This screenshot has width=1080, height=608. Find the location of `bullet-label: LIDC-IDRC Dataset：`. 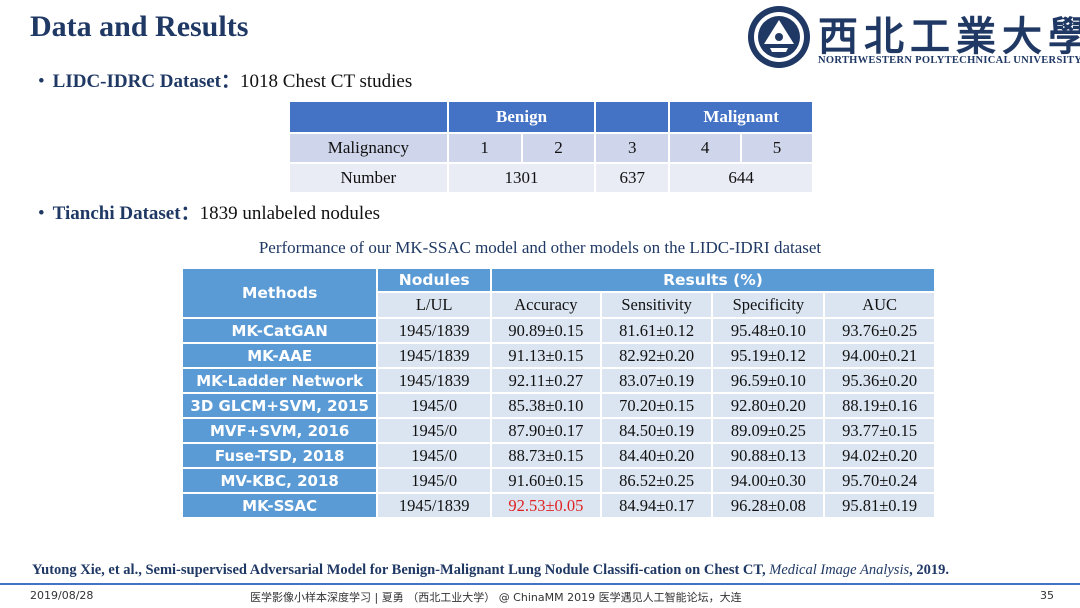

bullet-label: LIDC-IDRC Dataset： is located at coordinates (146, 81).